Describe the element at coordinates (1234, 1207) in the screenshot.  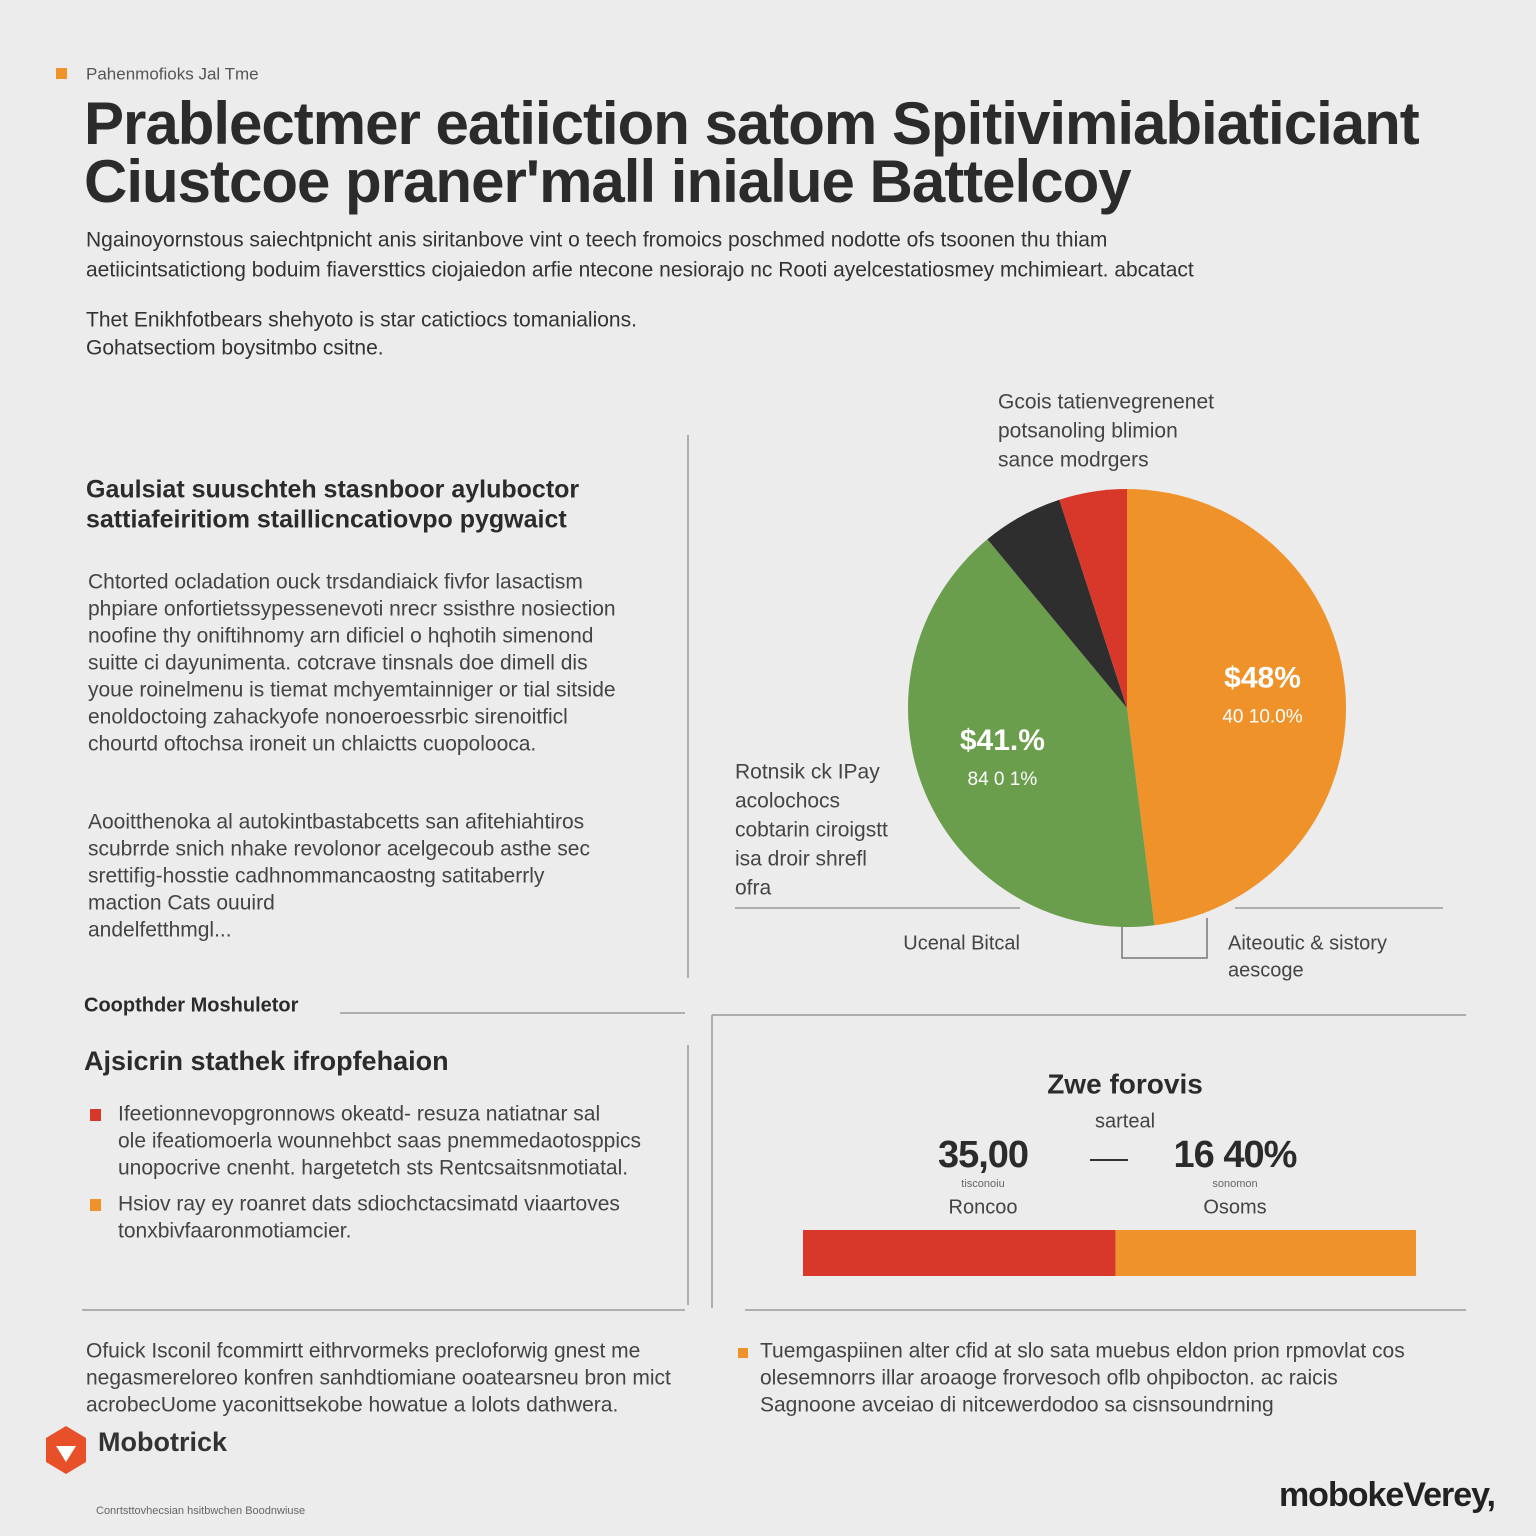
I see `stat-label: Osoms` at that location.